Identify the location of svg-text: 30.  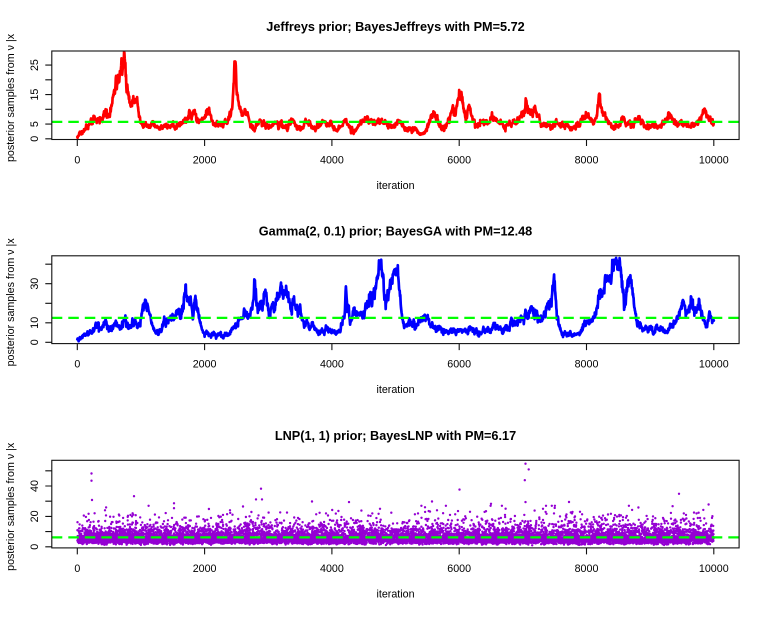
(35, 284).